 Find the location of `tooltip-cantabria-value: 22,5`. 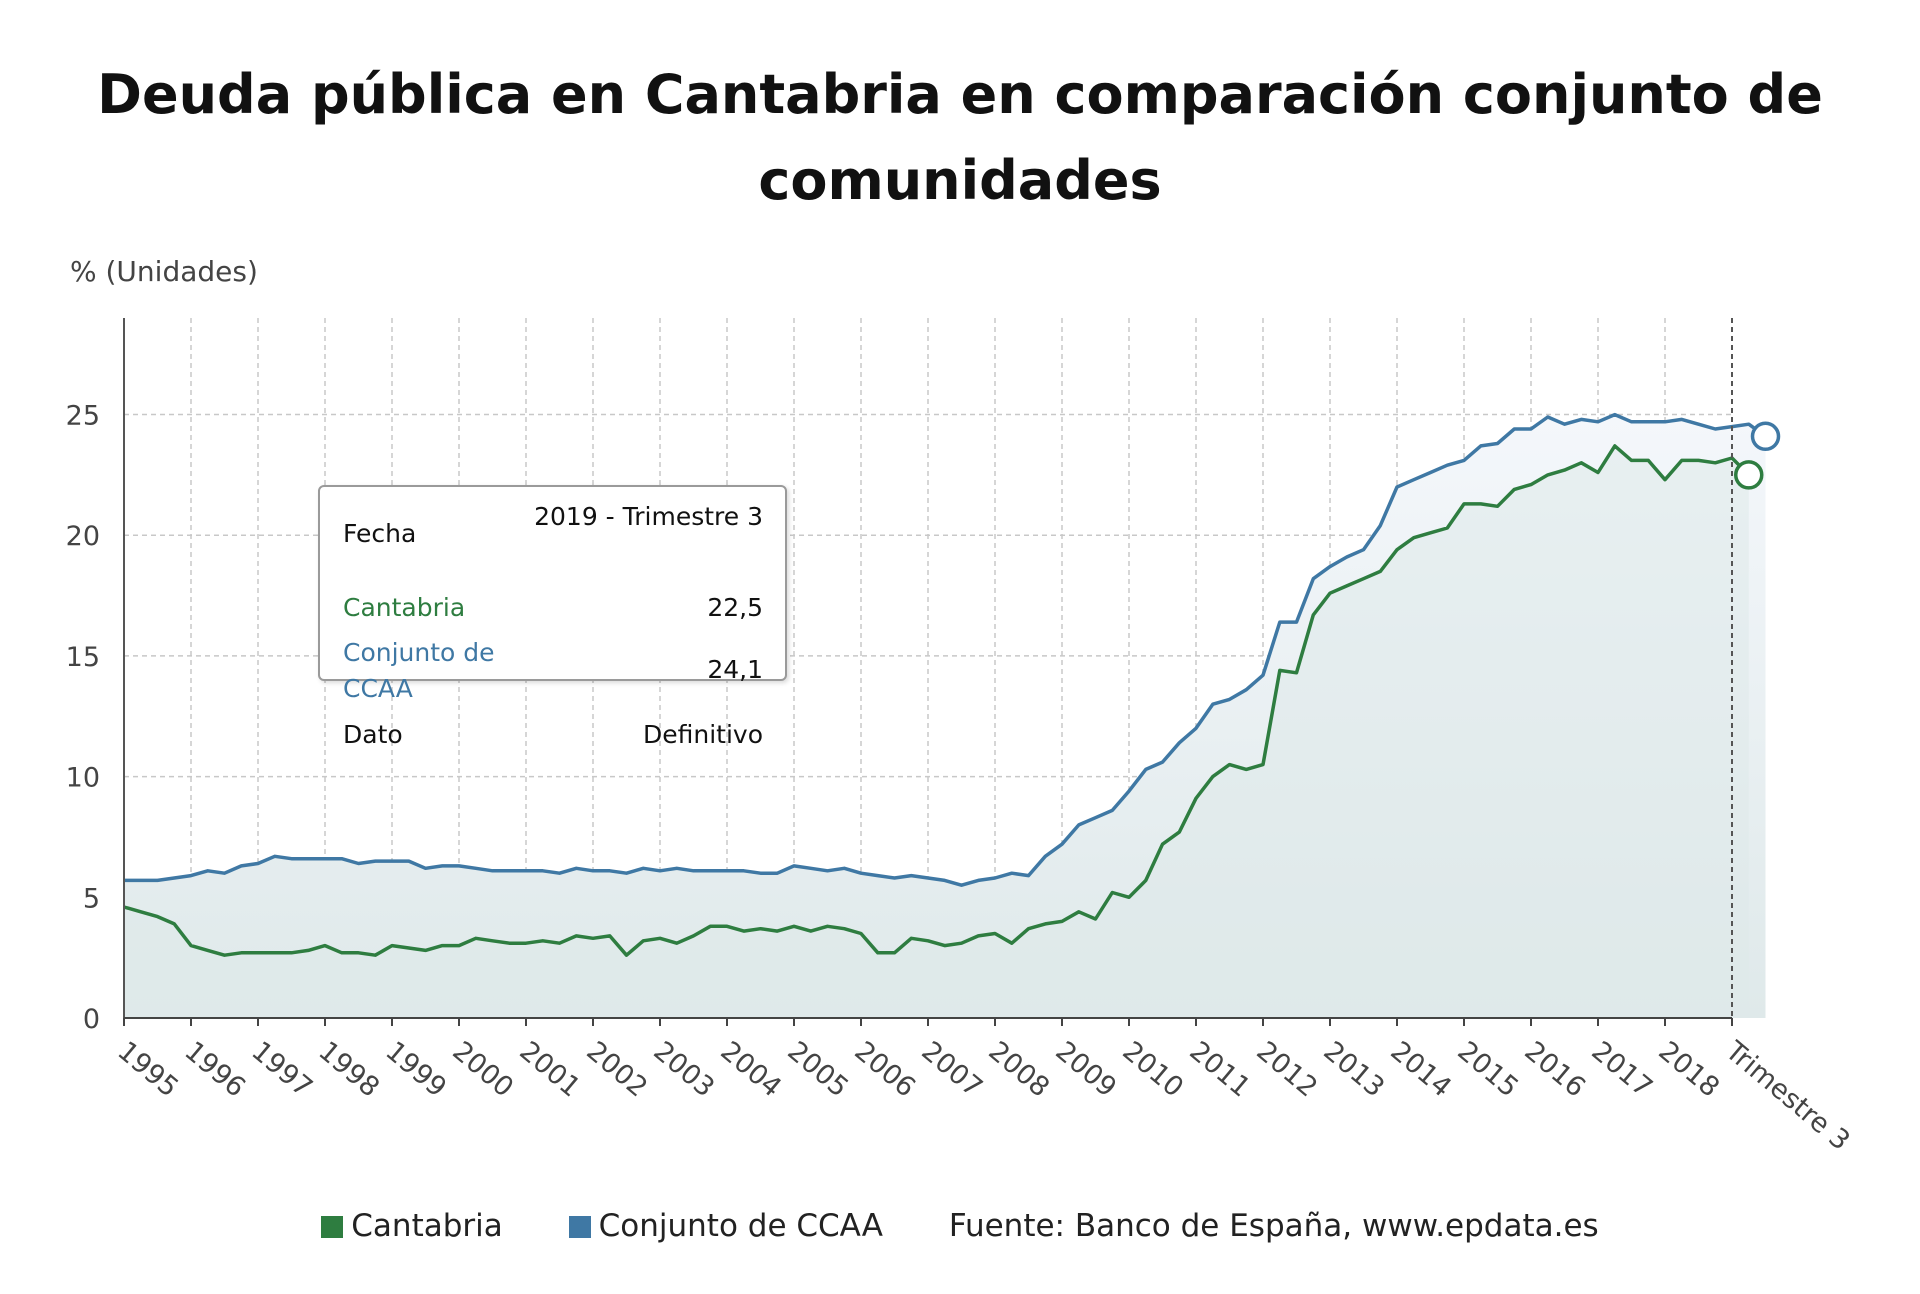

tooltip-cantabria-value: 22,5 is located at coordinates (735, 607).